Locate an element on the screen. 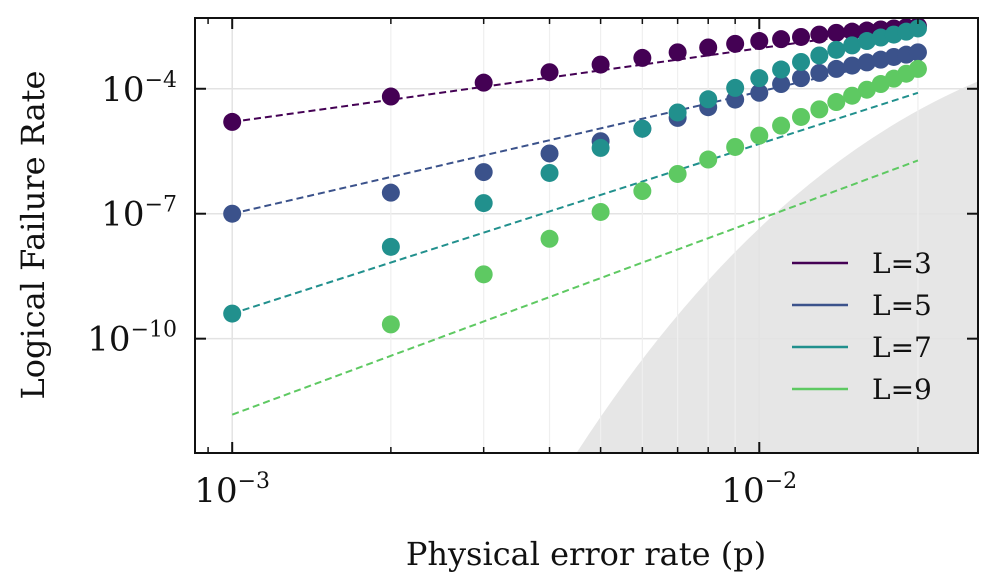 Image resolution: width=995 pixels, height=587 pixels. x-axis-title: Physical error rate (p) is located at coordinates (586, 554).